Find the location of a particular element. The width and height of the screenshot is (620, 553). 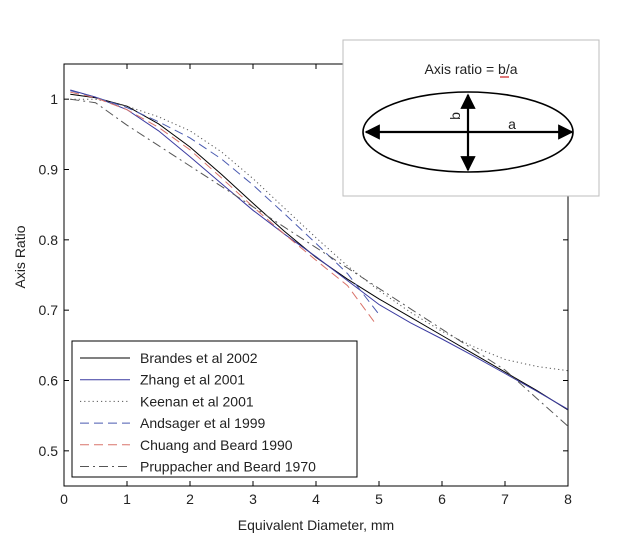

legend-label-5: Pruppacher and Beard 1970 is located at coordinates (228, 467).